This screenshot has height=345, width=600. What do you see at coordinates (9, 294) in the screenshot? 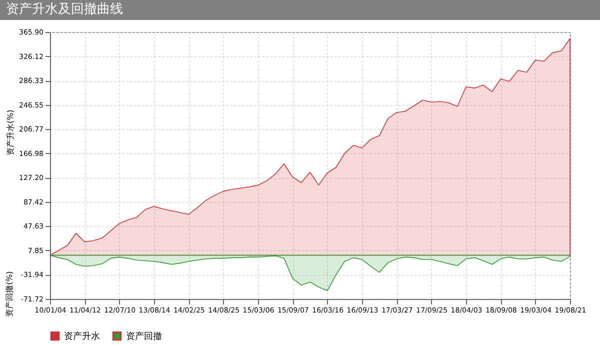
I see `text: 资产回撤(%)` at bounding box center [9, 294].